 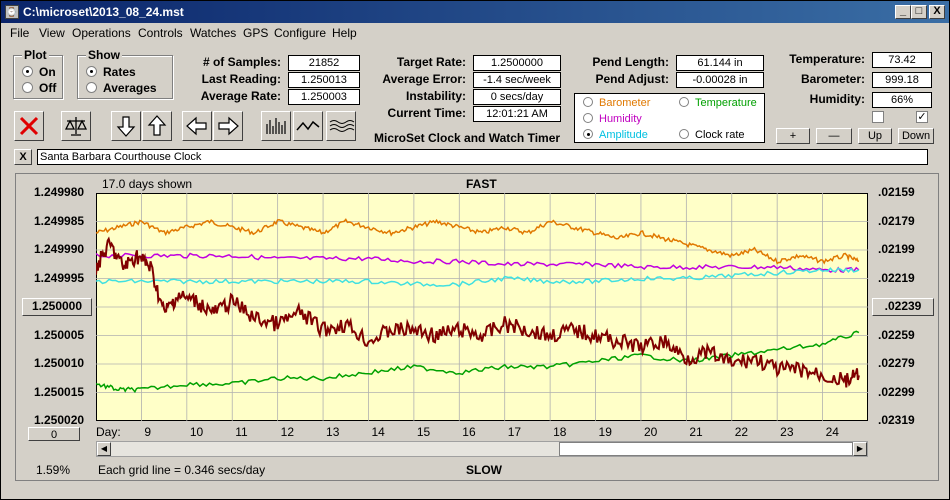 I want to click on days-shown-label: 17.0 days shown, so click(x=147, y=184).